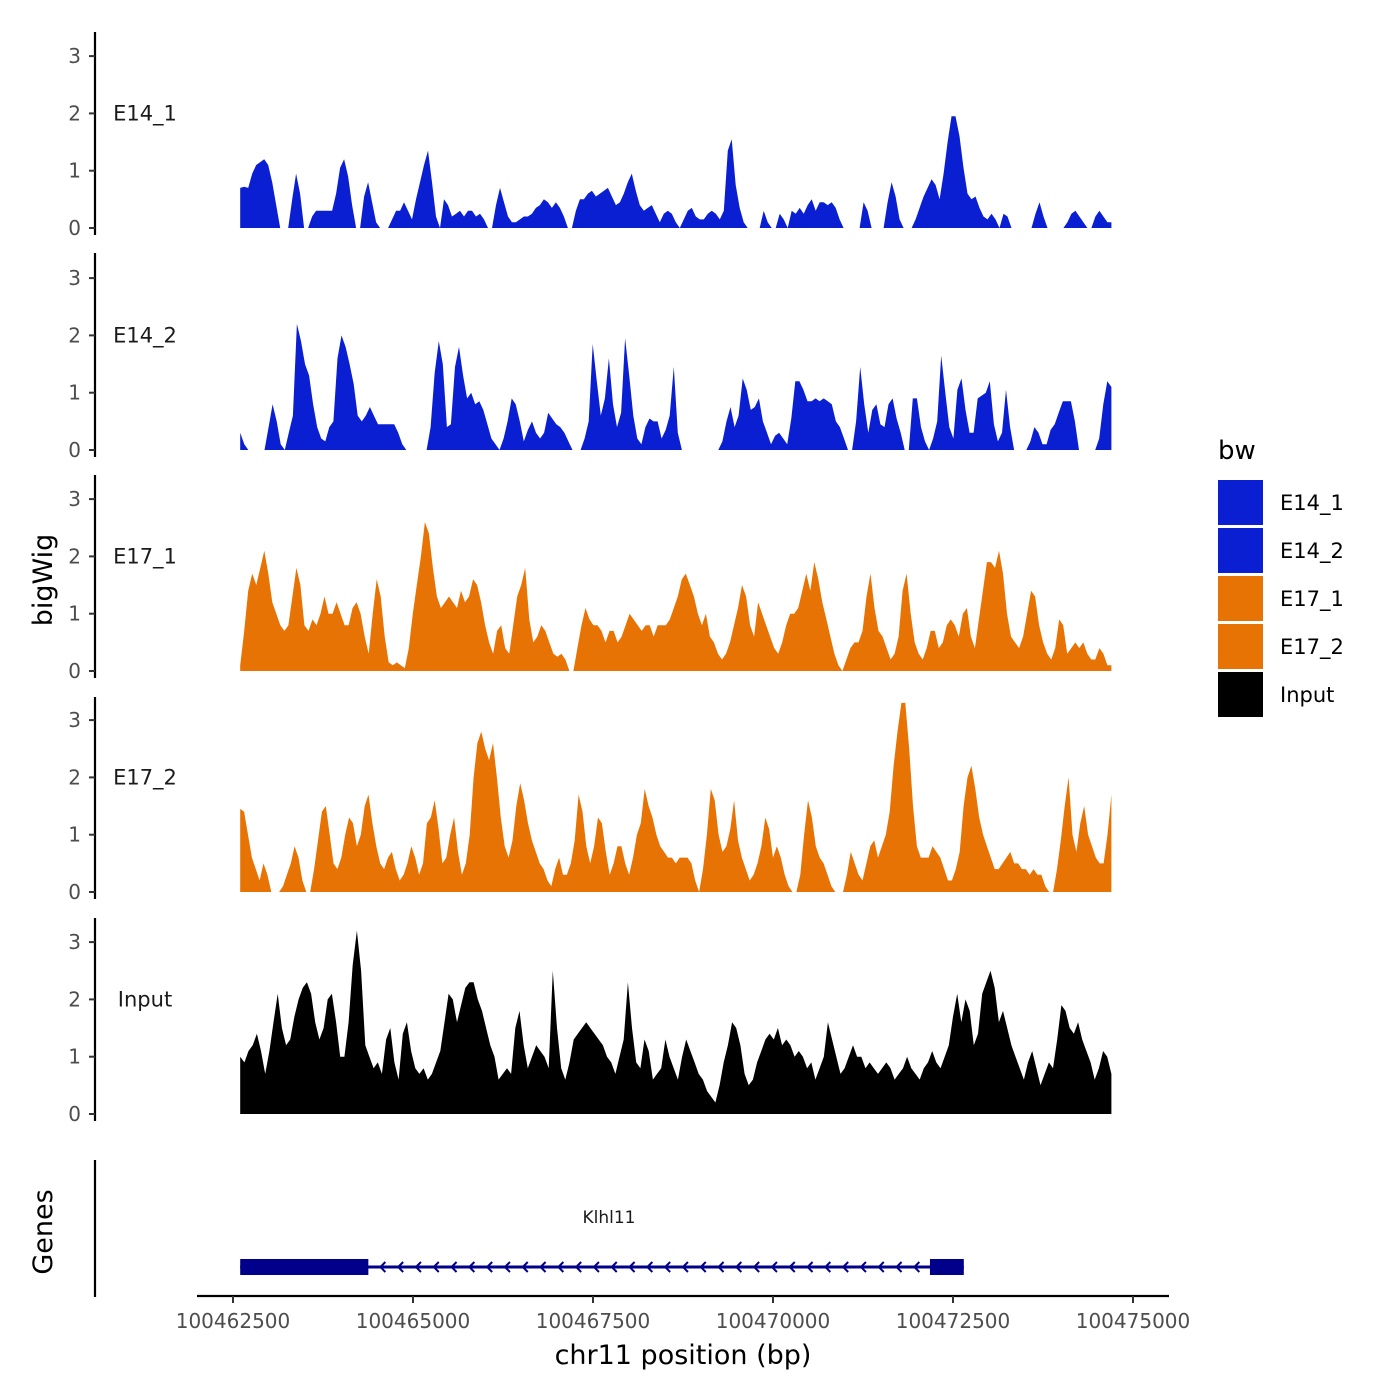 The width and height of the screenshot is (1400, 1400). I want to click on x-tick-label: 100475000, so click(1133, 1321).